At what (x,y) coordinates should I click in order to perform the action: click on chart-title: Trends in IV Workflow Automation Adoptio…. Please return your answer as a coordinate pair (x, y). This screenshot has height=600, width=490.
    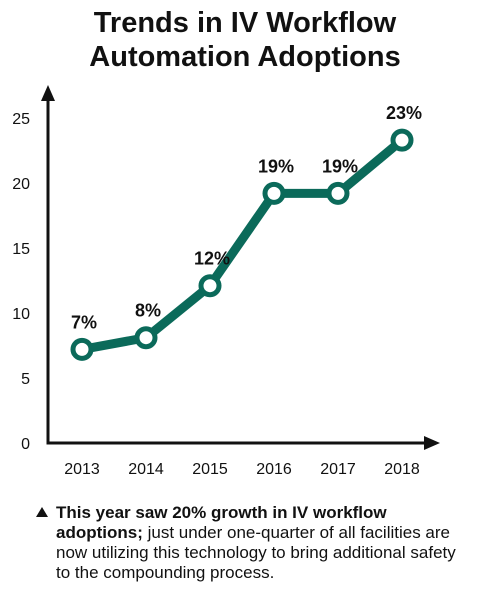
    Looking at the image, I should click on (245, 40).